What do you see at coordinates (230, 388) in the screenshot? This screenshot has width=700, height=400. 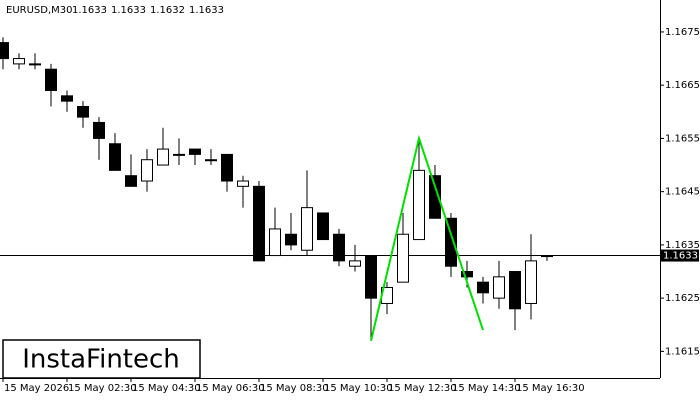 I see `x-tick-label: 15 May 06:30` at bounding box center [230, 388].